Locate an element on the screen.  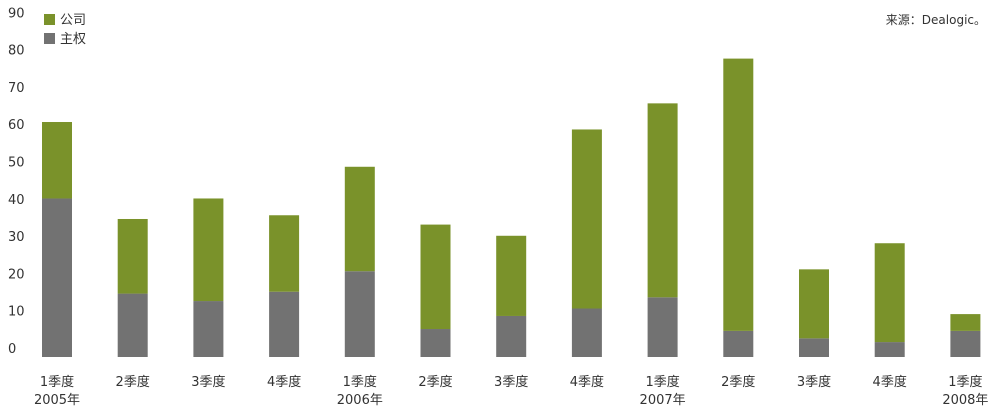
y-tick-label: 0 is located at coordinates (12, 349).